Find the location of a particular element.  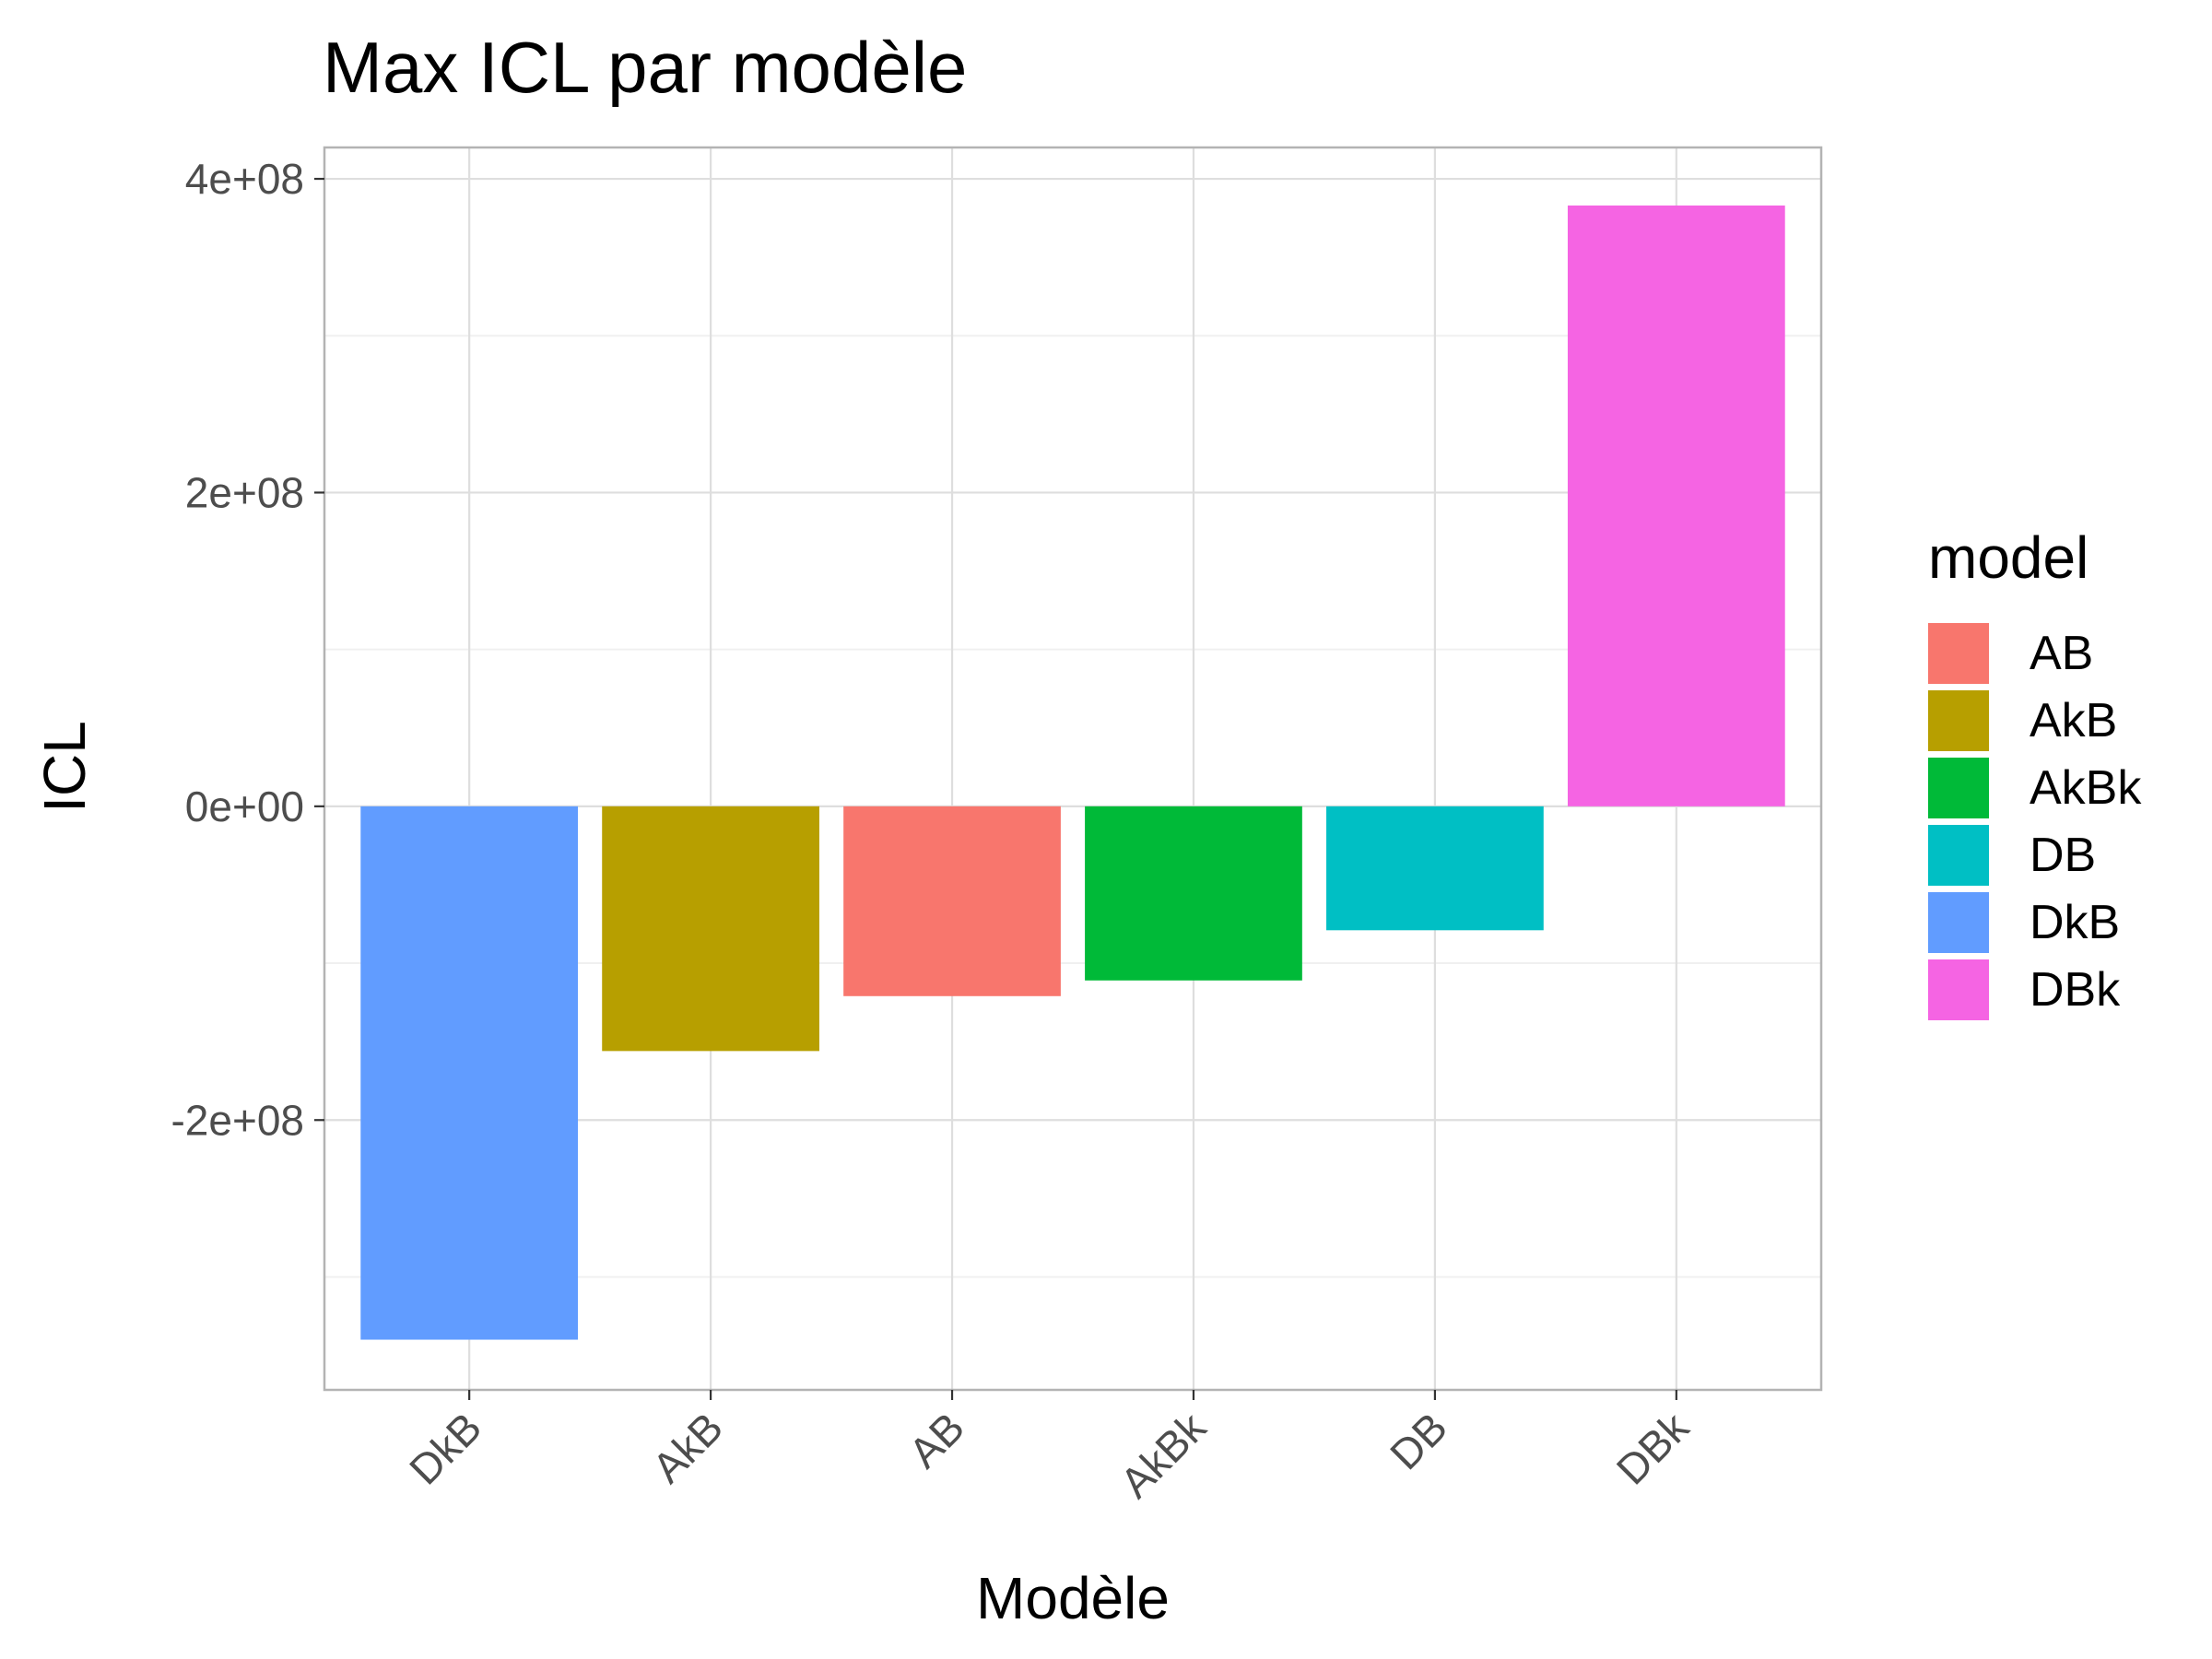

legend-label: DkB is located at coordinates (2075, 922).